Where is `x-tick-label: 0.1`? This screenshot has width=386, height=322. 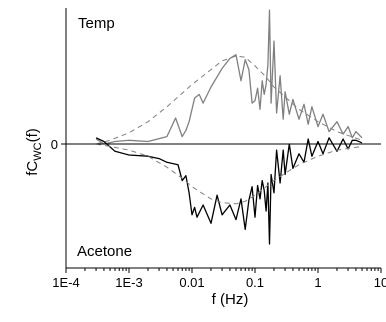 x-tick-label: 0.1 is located at coordinates (255, 282).